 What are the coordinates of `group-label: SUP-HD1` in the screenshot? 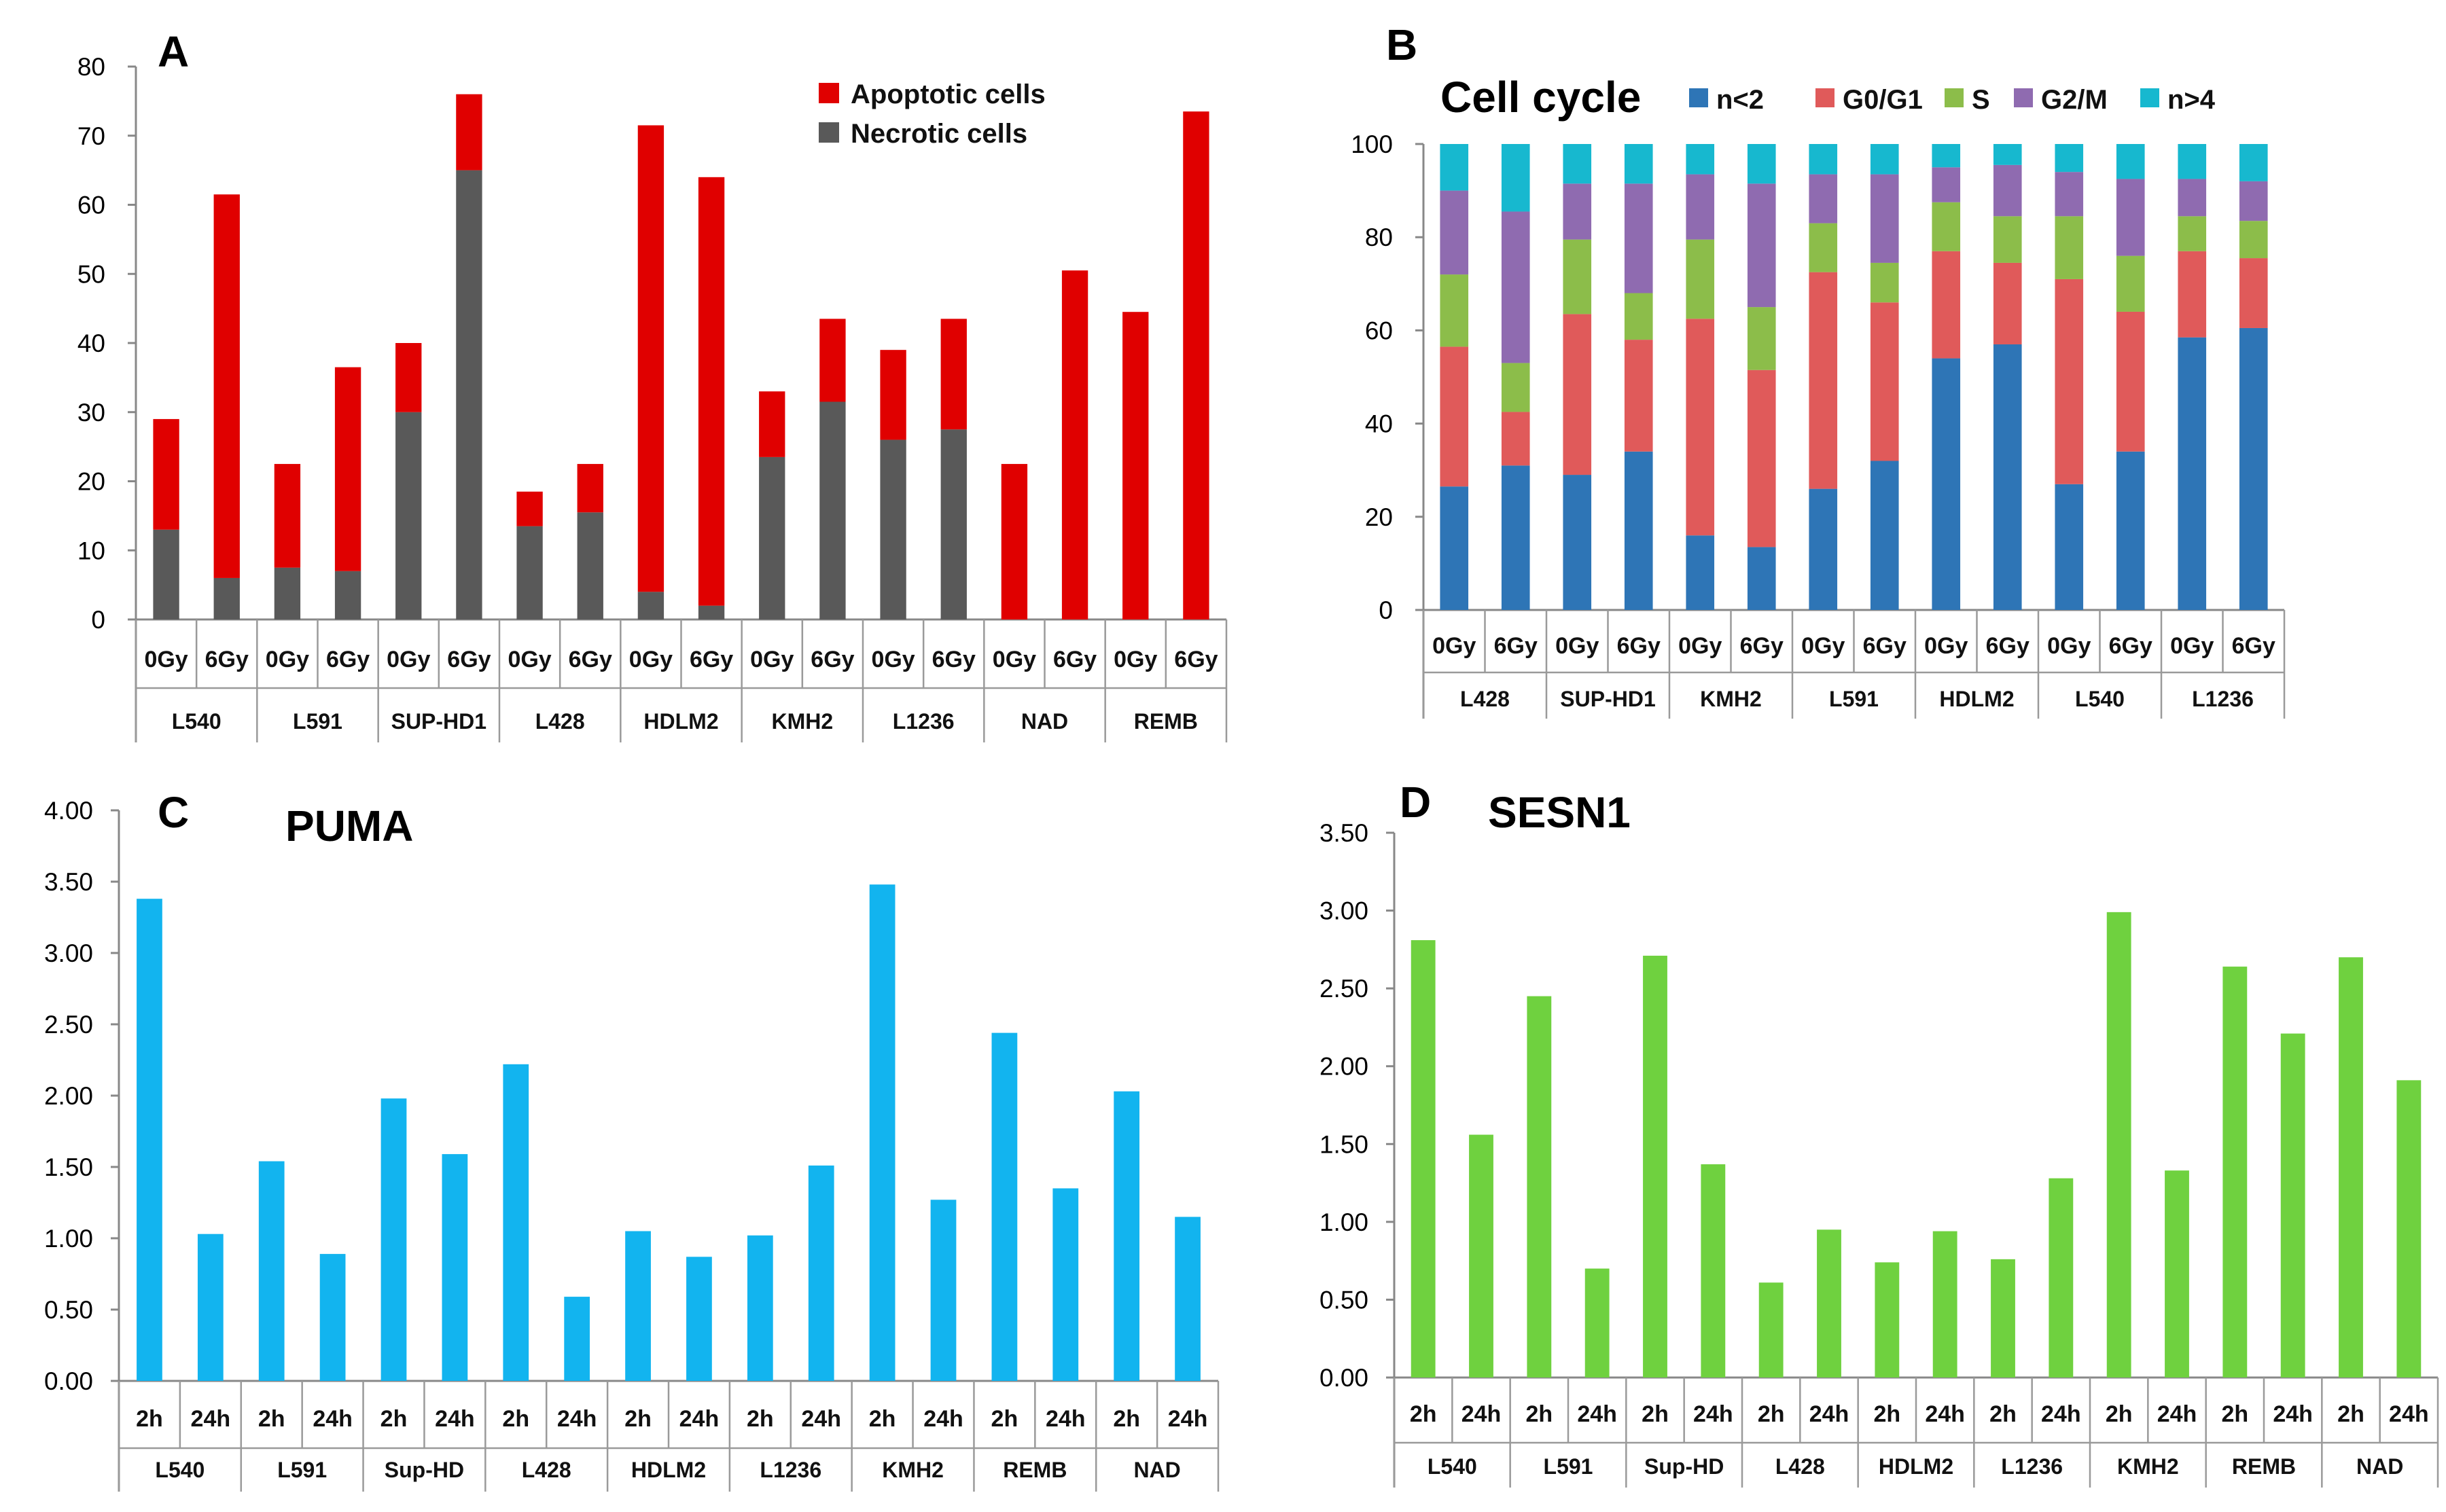 It's located at (438, 722).